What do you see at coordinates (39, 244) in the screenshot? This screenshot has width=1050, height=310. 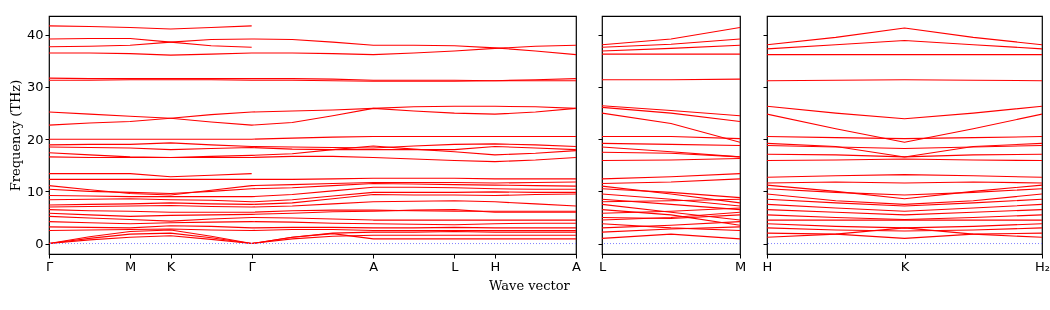 I see `y-tick-label: 0` at bounding box center [39, 244].